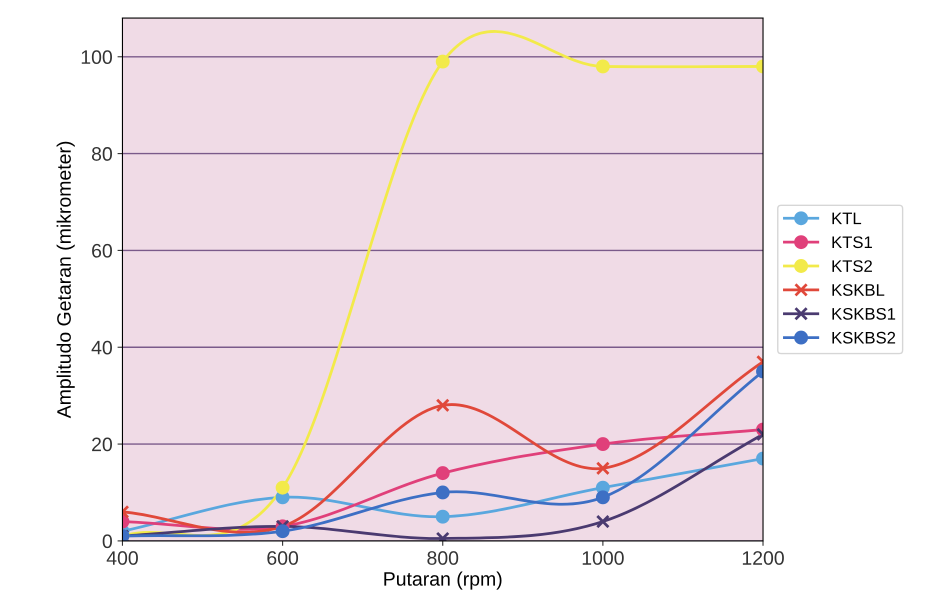 The image size is (942, 601). What do you see at coordinates (864, 338) in the screenshot?
I see `legend-label: KSKBS2` at bounding box center [864, 338].